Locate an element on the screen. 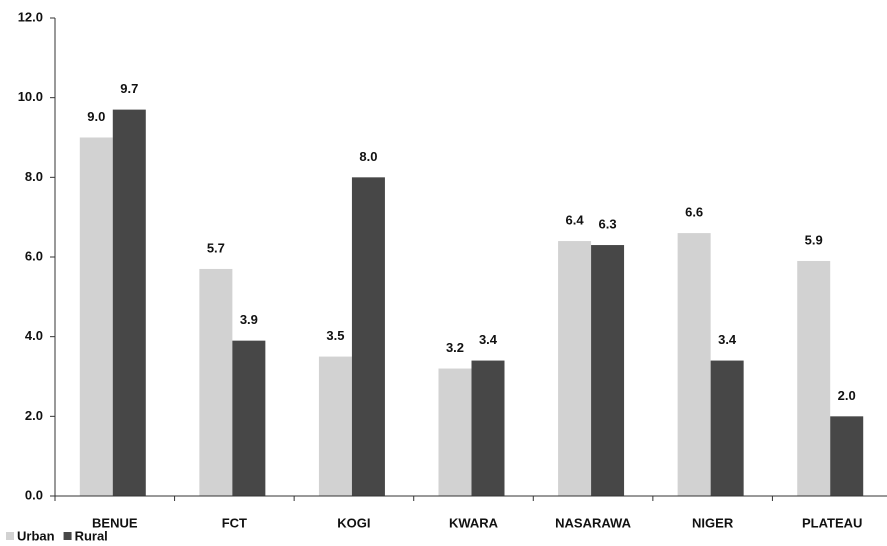 The image size is (887, 546). y-tick-label: 2.0 is located at coordinates (34, 415).